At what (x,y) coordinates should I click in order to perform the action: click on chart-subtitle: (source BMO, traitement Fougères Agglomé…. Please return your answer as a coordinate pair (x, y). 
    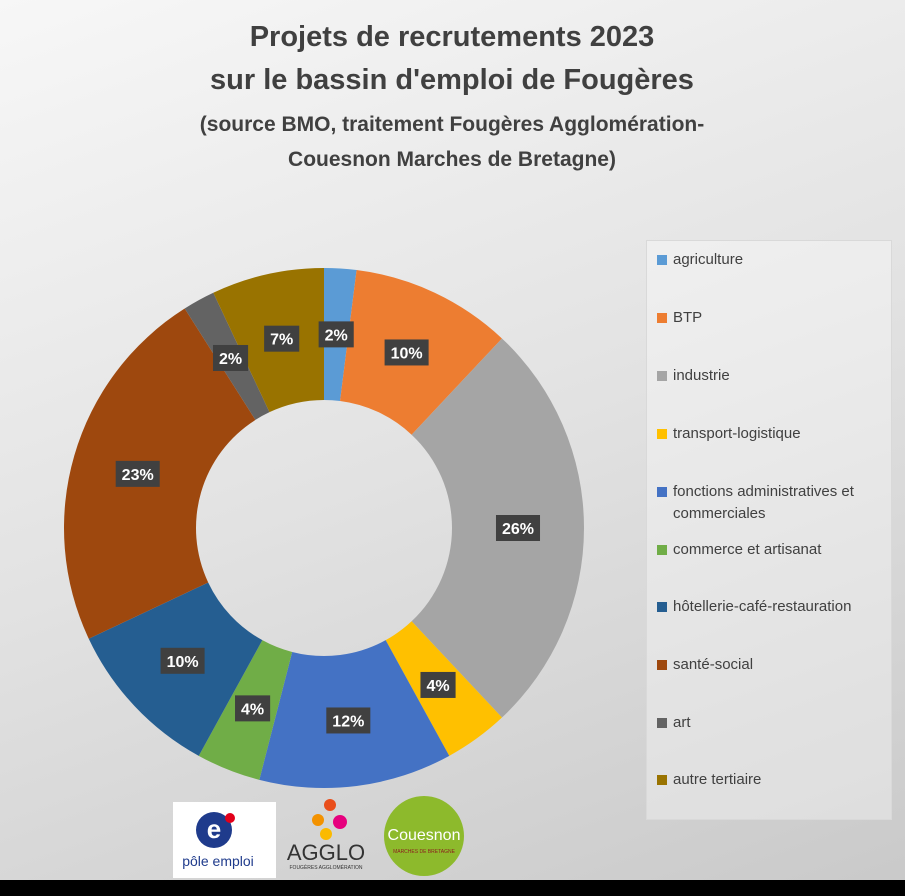
    Looking at the image, I should click on (452, 124).